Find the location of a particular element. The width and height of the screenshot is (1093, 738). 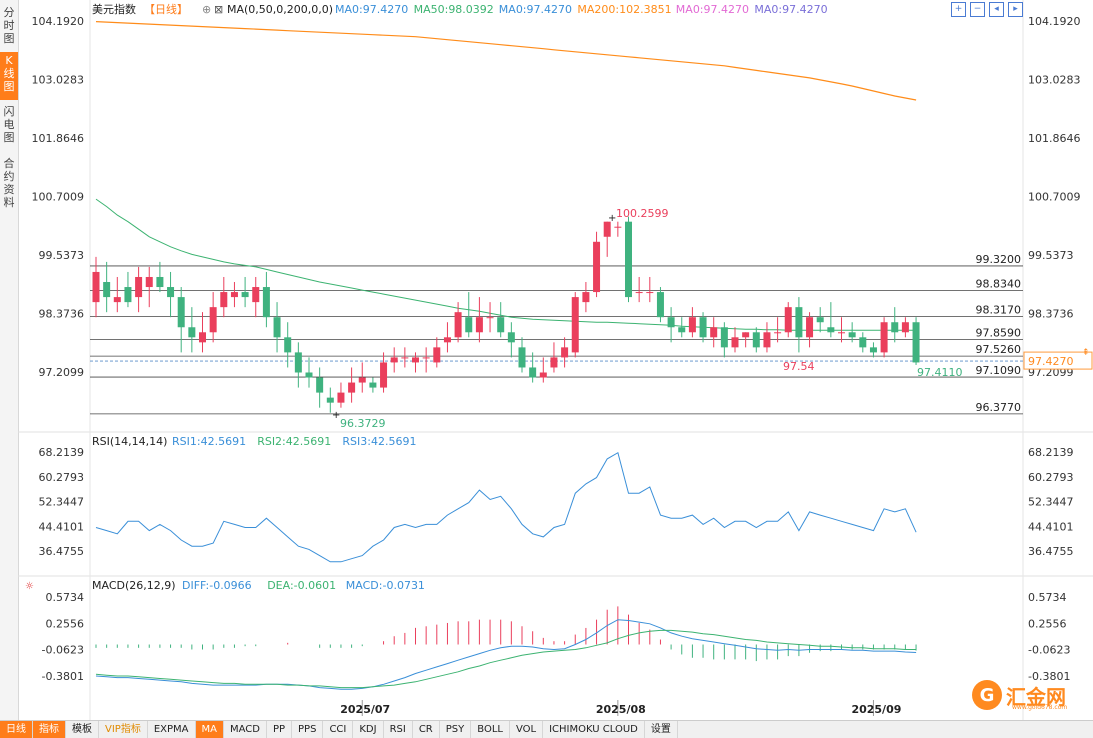

indicator-pp: PP is located at coordinates (280, 729).